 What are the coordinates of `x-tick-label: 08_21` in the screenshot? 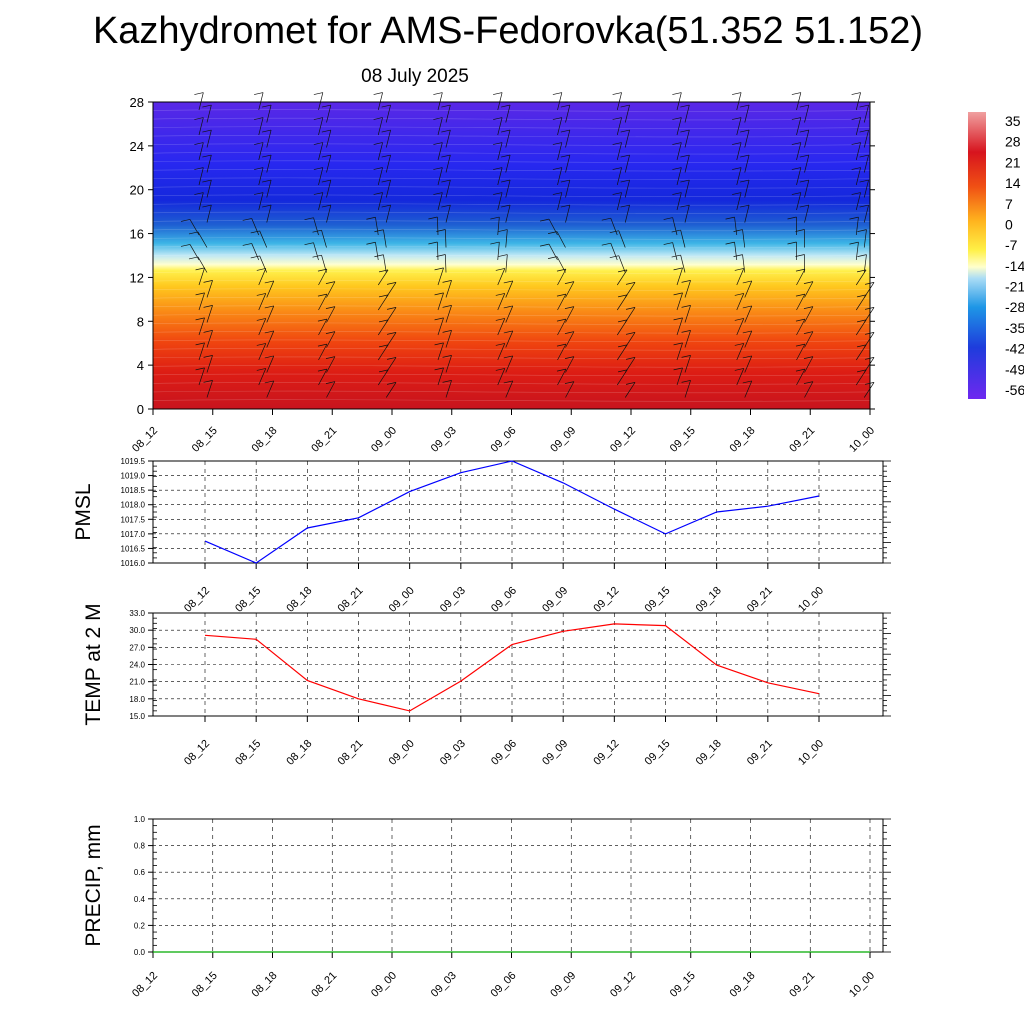 It's located at (324, 985).